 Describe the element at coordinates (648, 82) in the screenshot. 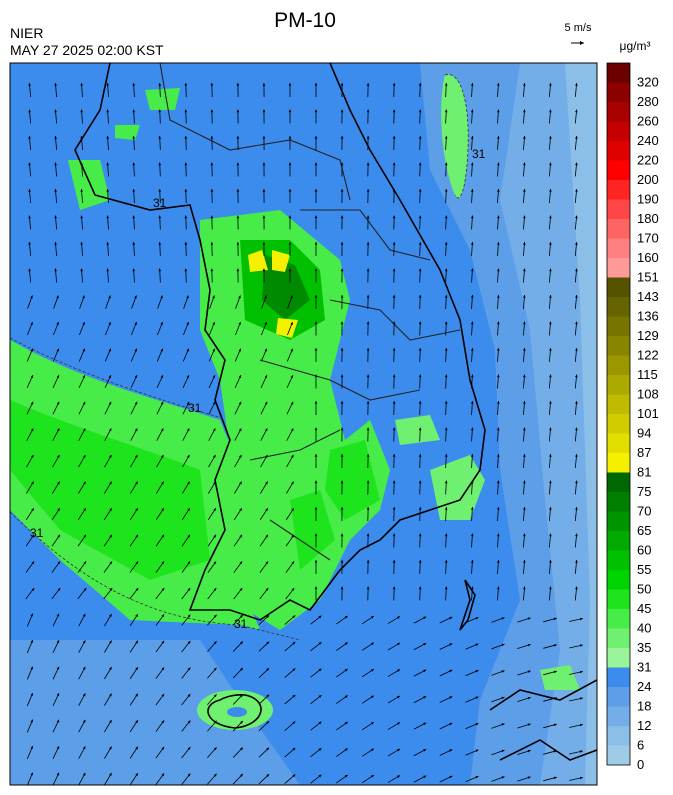

I see `colorbar-label: 320` at that location.